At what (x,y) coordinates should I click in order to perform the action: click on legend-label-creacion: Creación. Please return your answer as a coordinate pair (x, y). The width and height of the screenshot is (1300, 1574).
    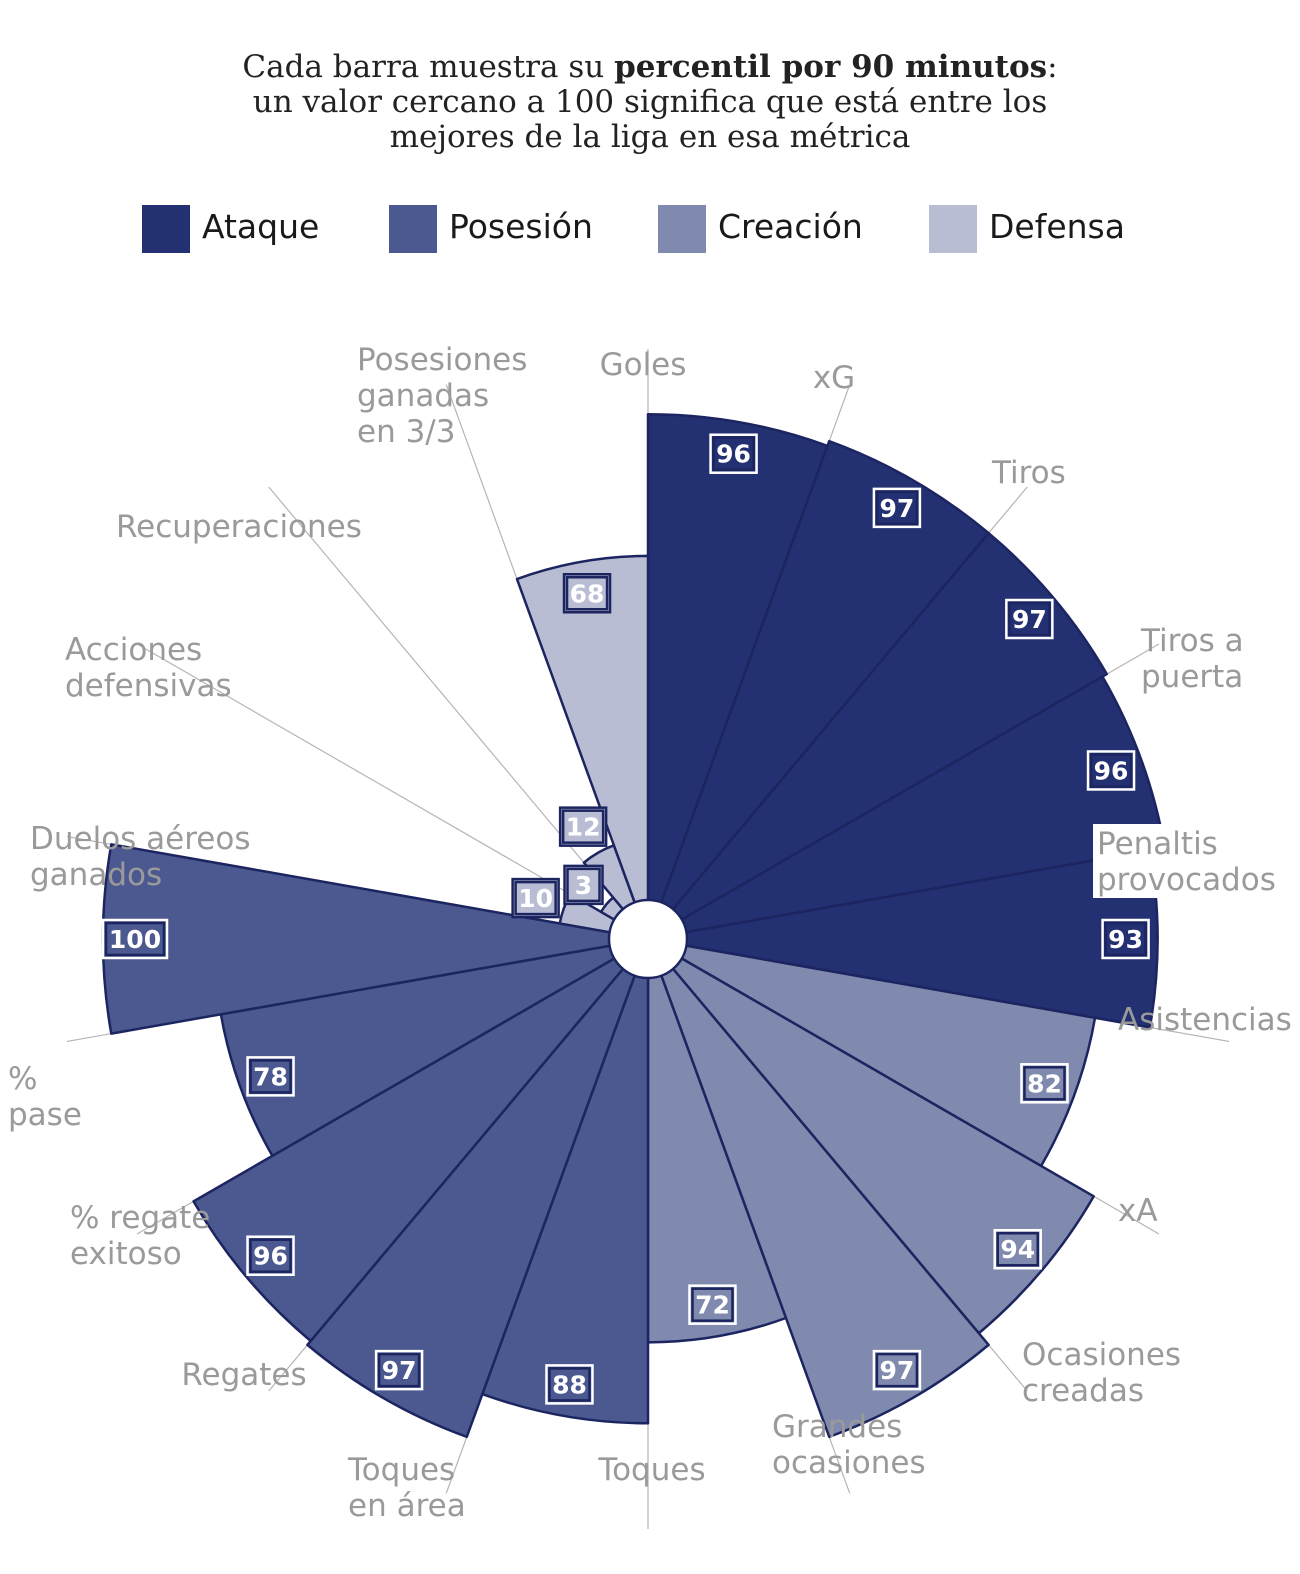
    Looking at the image, I should click on (790, 226).